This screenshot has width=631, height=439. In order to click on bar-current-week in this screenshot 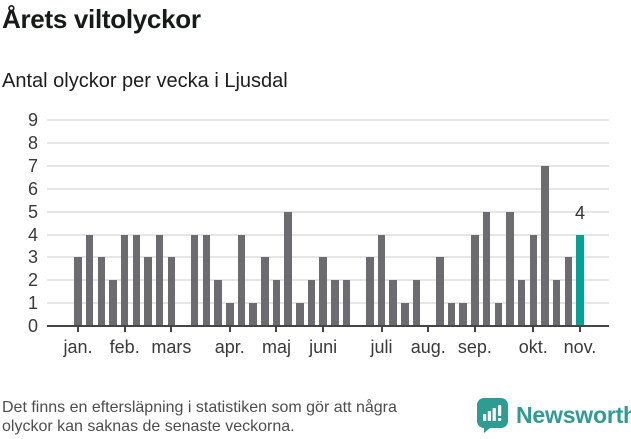, I will do `click(580, 280)`.